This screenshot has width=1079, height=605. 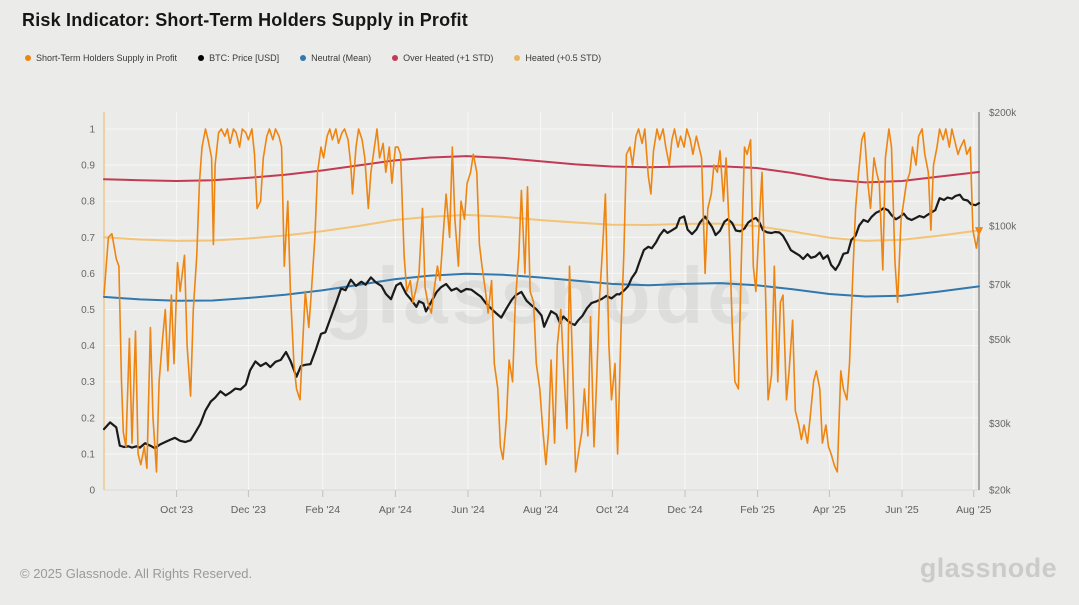 I want to click on x-tick-label: Apr '25, so click(x=829, y=510).